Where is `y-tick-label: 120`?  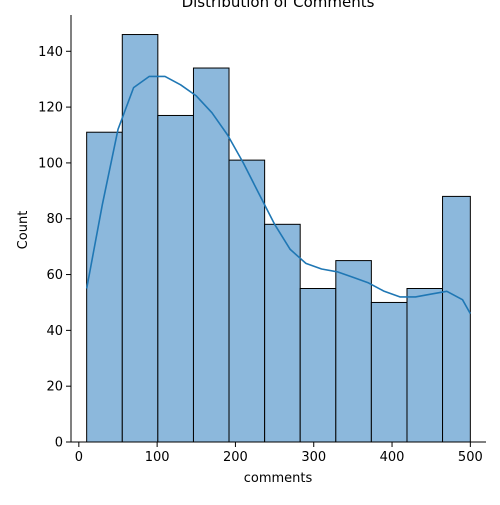
y-tick-label: 120 is located at coordinates (50, 108).